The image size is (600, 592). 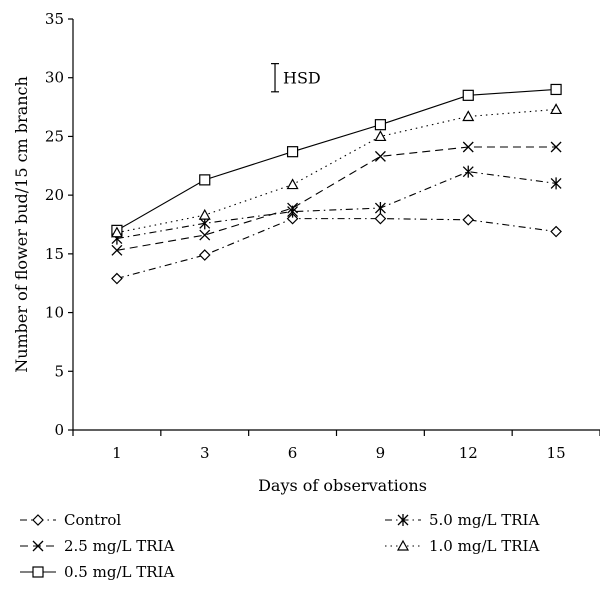 I want to click on legend-item: Control, so click(x=70, y=520).